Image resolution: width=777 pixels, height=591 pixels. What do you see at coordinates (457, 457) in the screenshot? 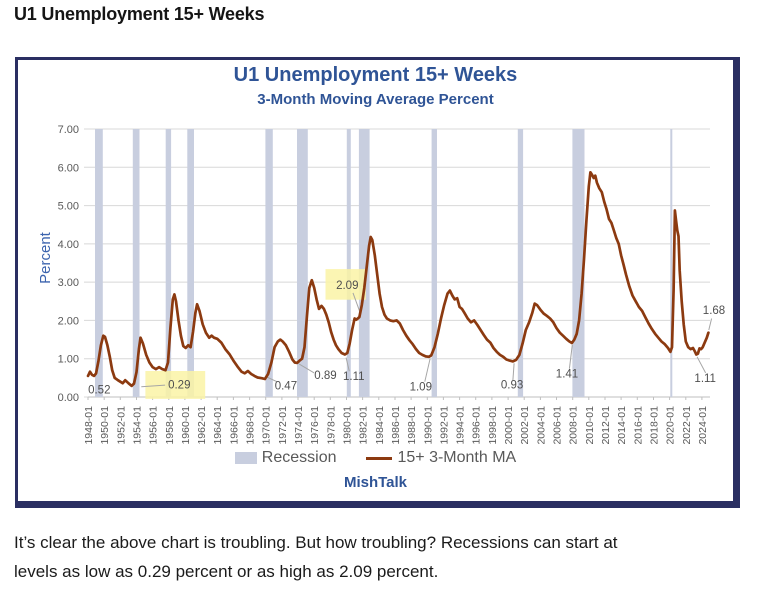
I see `legend-series-label: 15+ 3-Month MA` at bounding box center [457, 457].